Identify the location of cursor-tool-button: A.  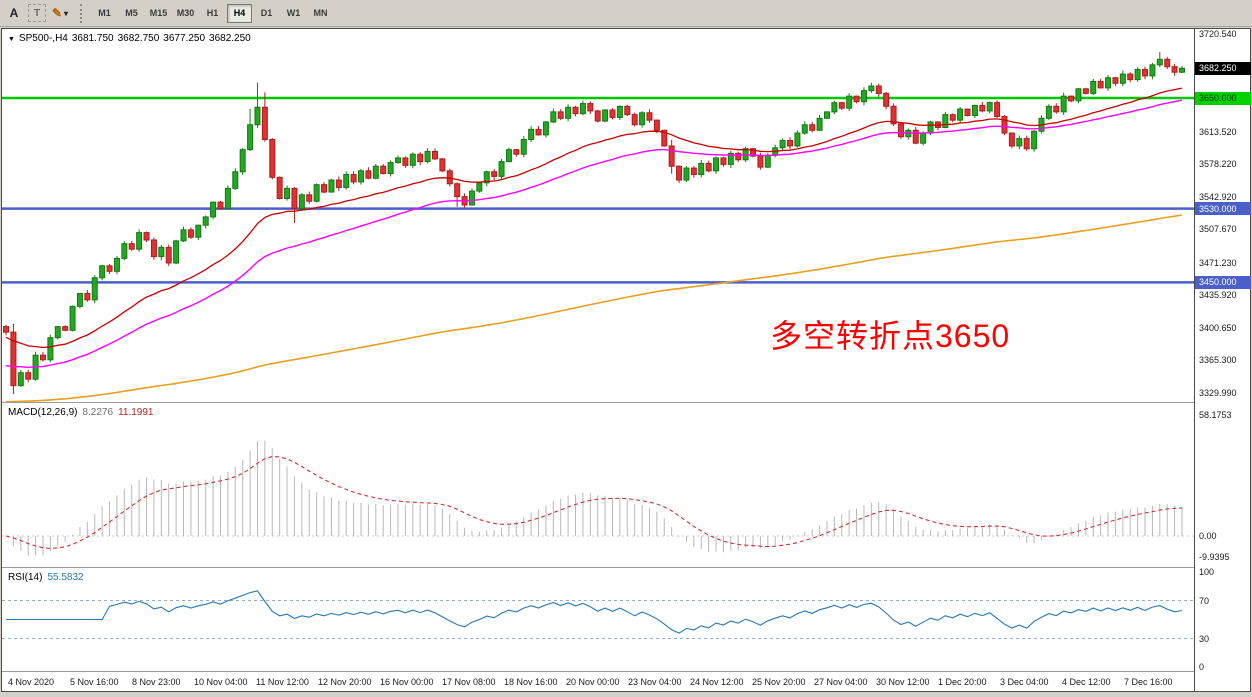
(14, 13).